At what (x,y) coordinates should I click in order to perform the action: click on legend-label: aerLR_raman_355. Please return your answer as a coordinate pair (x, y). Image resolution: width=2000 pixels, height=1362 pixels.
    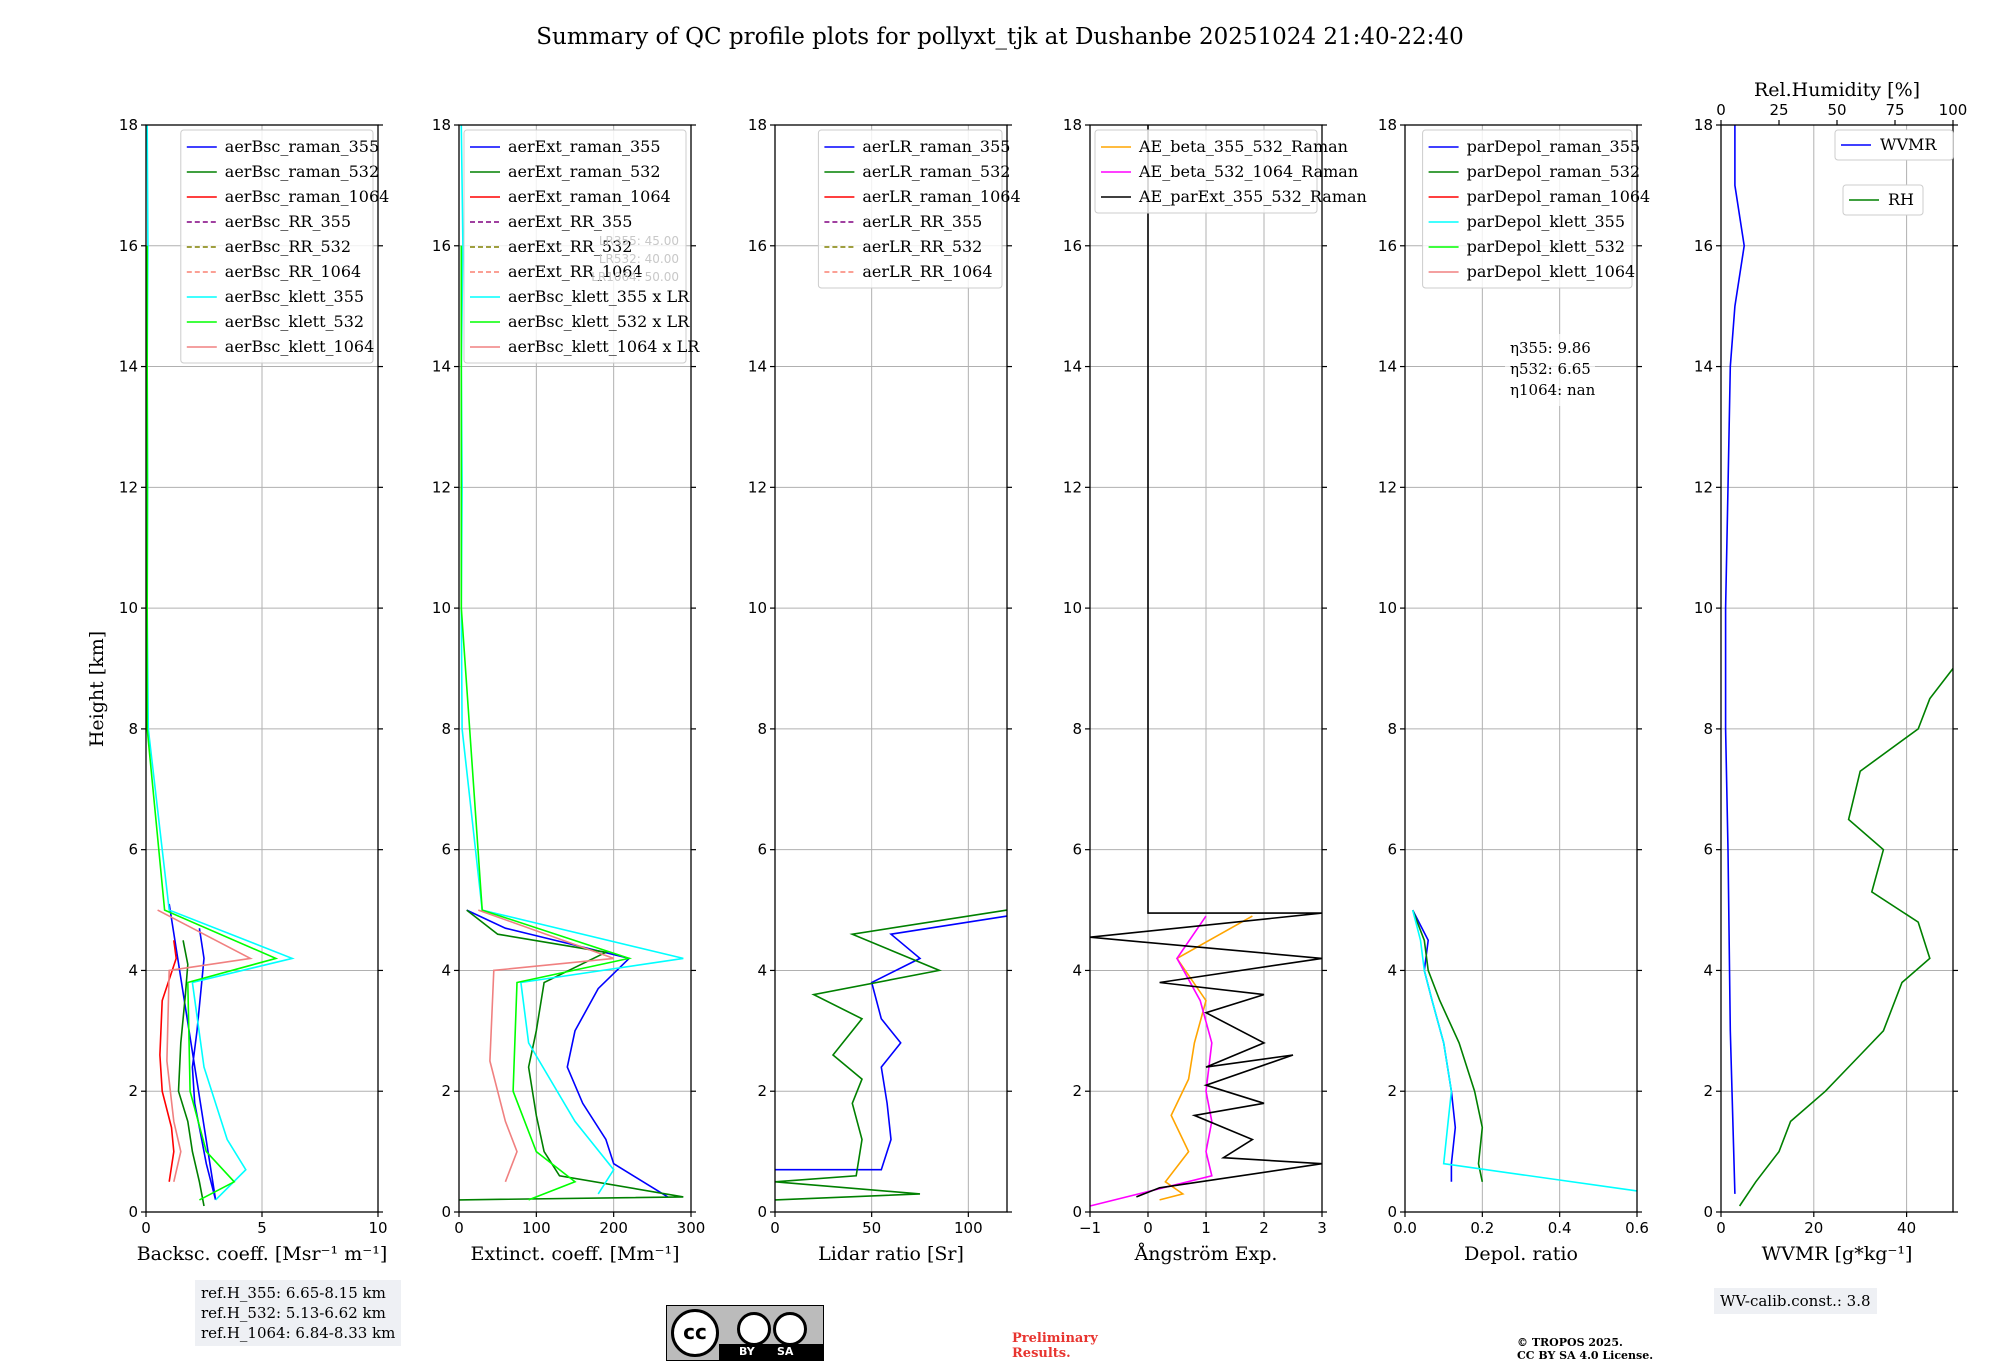
    Looking at the image, I should click on (936, 146).